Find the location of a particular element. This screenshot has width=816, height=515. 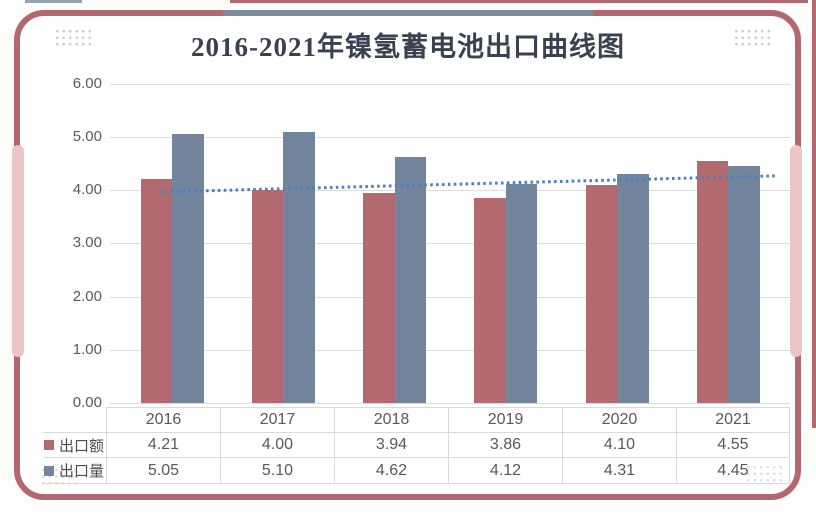

table-corner-cell is located at coordinates (74, 420).